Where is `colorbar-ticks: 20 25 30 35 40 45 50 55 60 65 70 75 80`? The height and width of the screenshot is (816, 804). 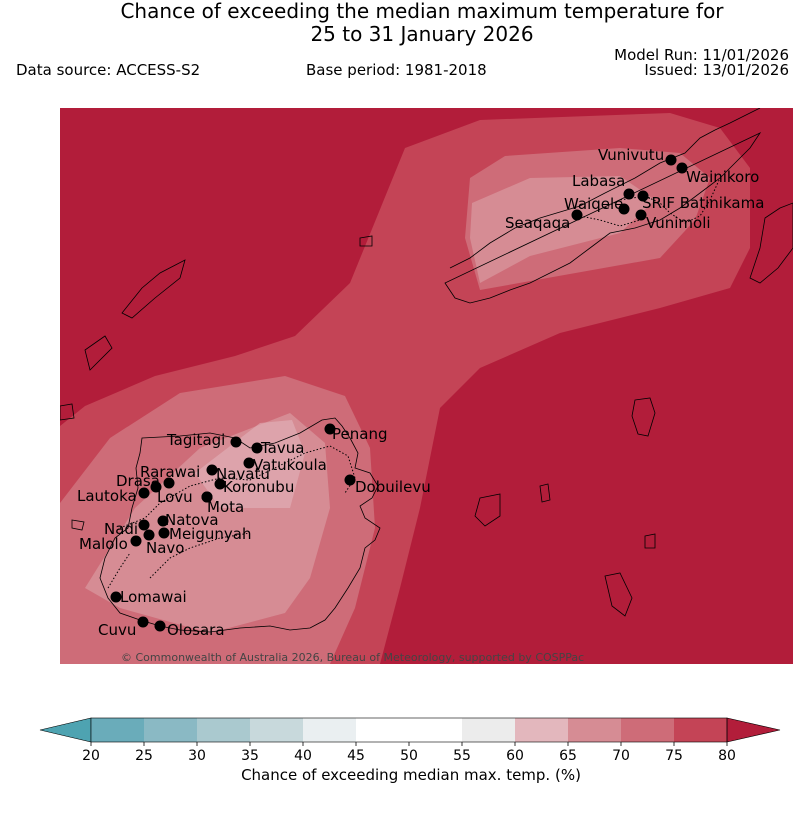
colorbar-ticks: 20 25 30 35 40 45 50 55 60 65 70 75 80 is located at coordinates (409, 753).